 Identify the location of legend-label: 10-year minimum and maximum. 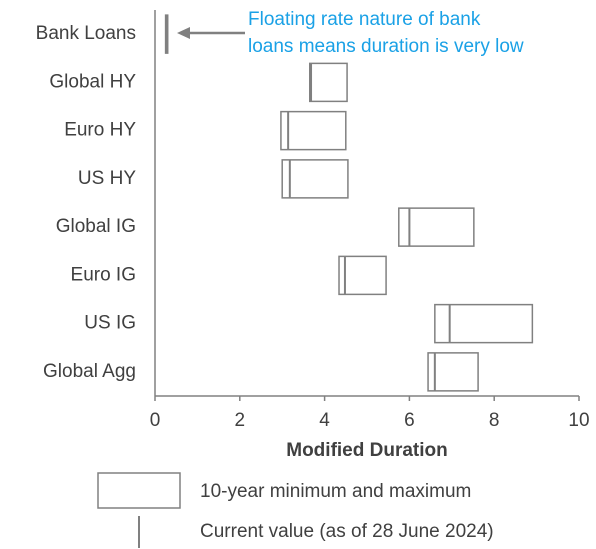
(335, 491).